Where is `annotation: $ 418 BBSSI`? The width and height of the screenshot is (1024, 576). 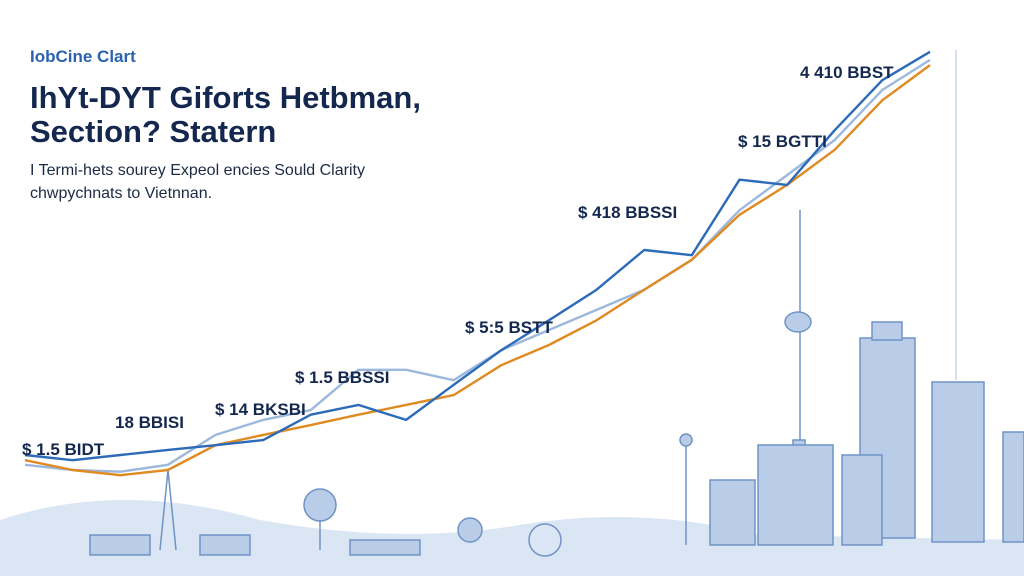 annotation: $ 418 BBSSI is located at coordinates (627, 212).